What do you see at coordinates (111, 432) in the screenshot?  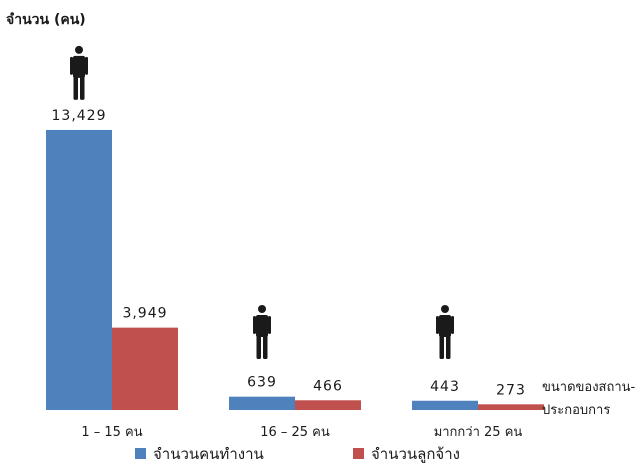 I see `category-label-1: 1 – 15 คน` at bounding box center [111, 432].